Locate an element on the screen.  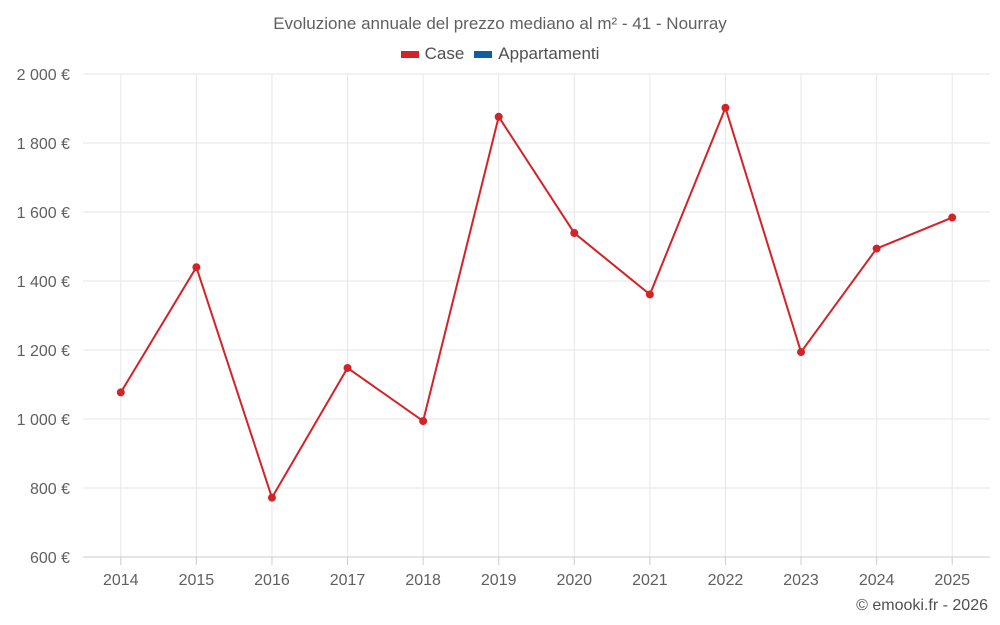
x-tick-label: 2022 is located at coordinates (726, 580).